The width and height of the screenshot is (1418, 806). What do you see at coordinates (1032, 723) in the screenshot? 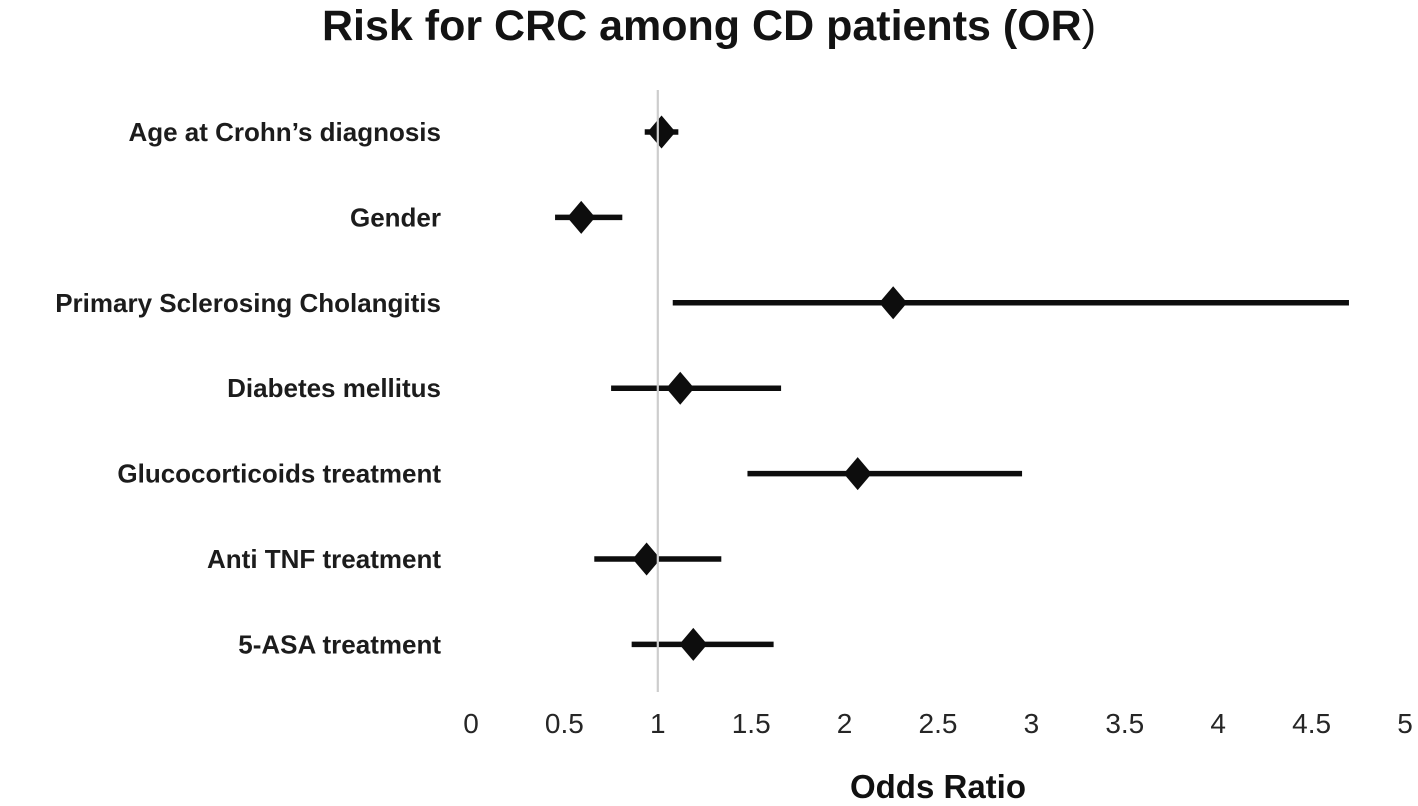
I see `x-tick-label: 3` at bounding box center [1032, 723].